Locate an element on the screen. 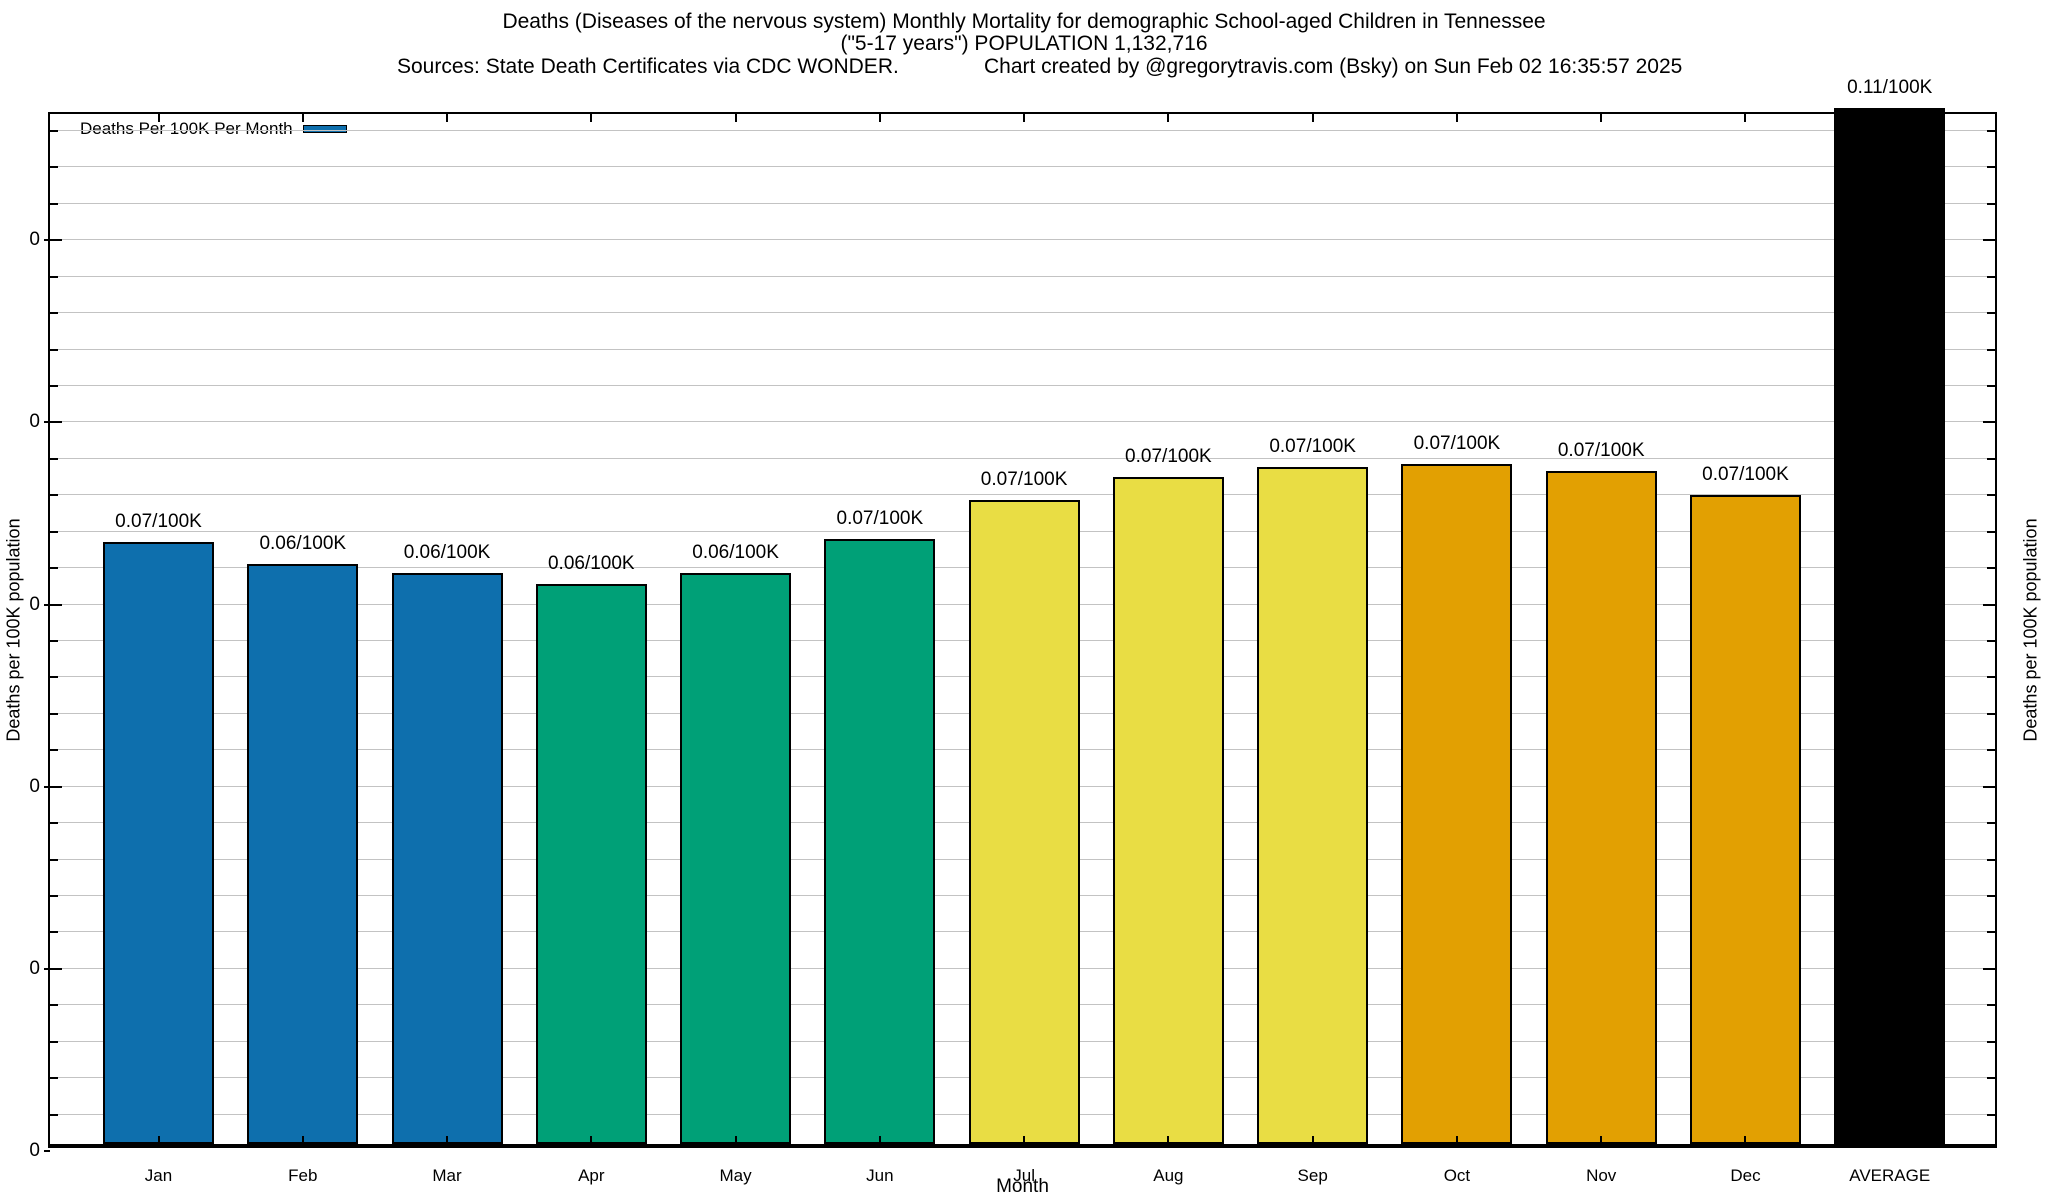 The image size is (2048, 1200). bar-jul is located at coordinates (1024, 822).